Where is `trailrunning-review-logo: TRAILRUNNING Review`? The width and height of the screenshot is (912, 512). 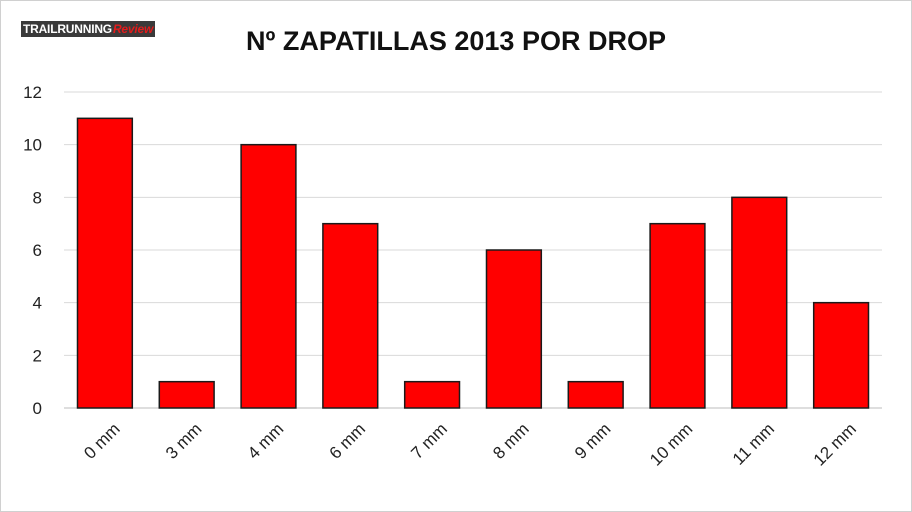 trailrunning-review-logo: TRAILRUNNING Review is located at coordinates (88, 28).